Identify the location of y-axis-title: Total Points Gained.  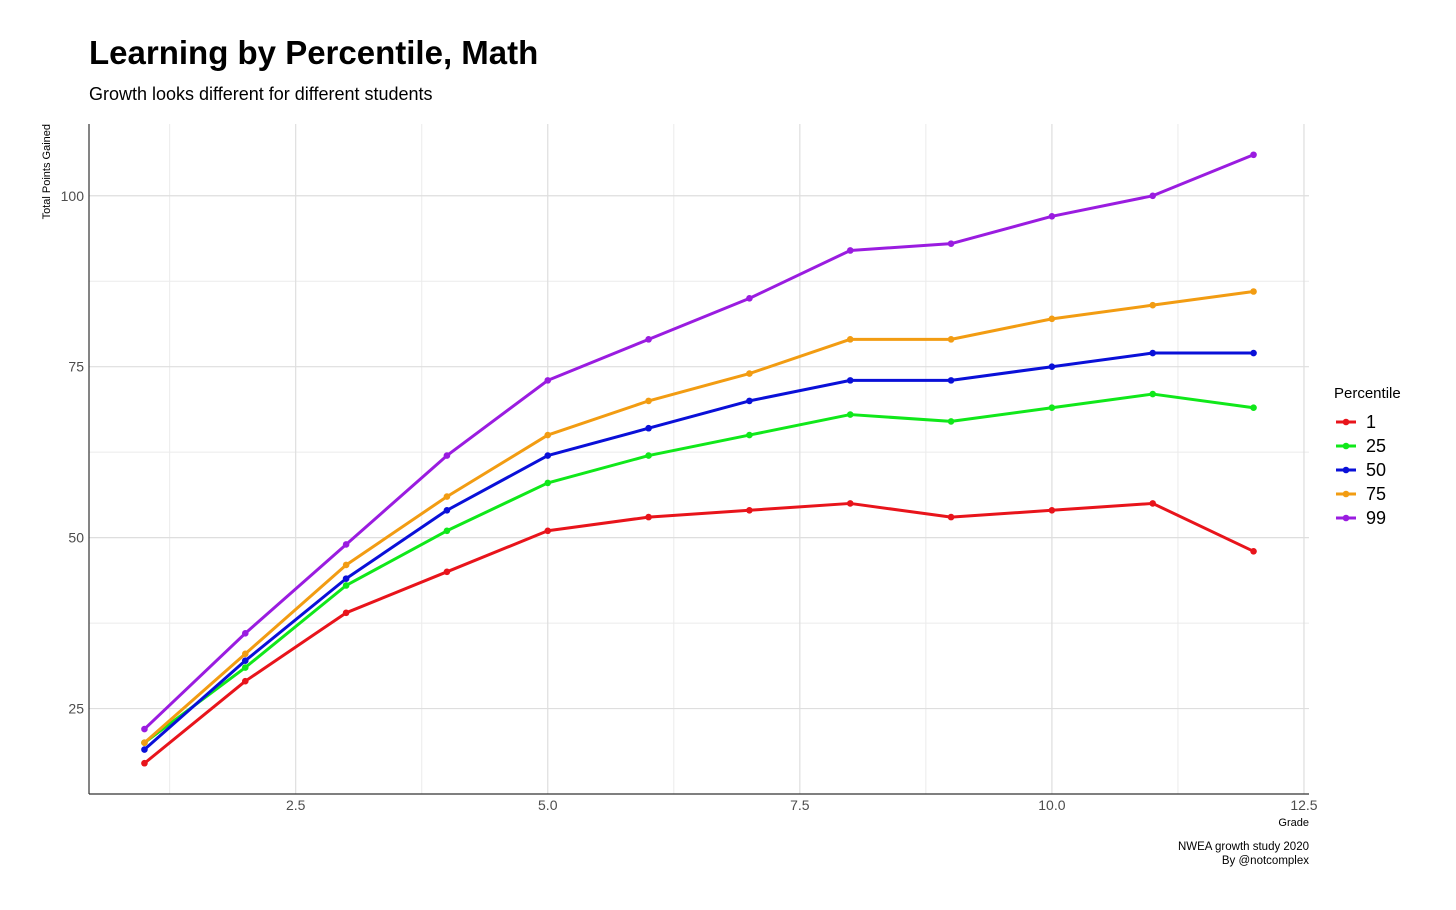
(47, 171).